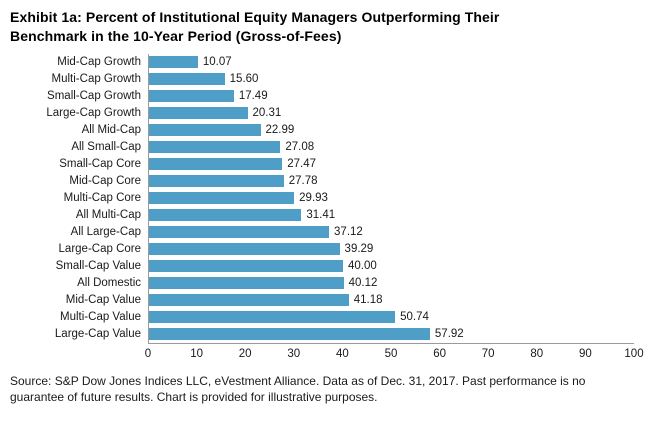 This screenshot has width=648, height=430. What do you see at coordinates (439, 353) in the screenshot?
I see `x-tick-label: 60` at bounding box center [439, 353].